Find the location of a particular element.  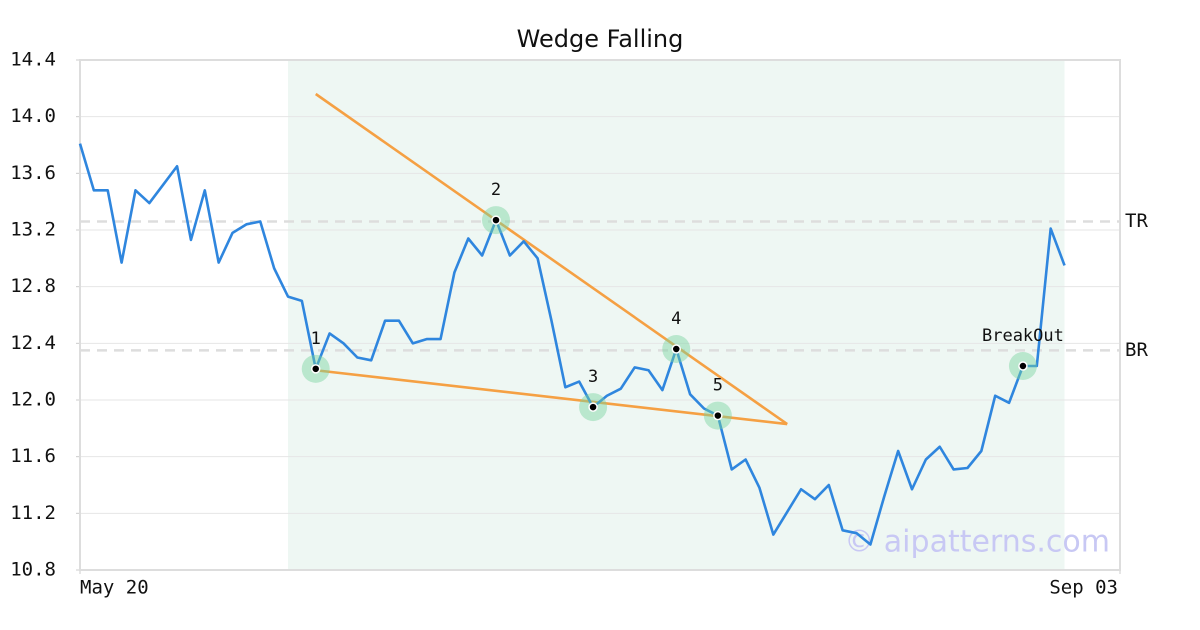

pattern-label: 5 is located at coordinates (718, 386).